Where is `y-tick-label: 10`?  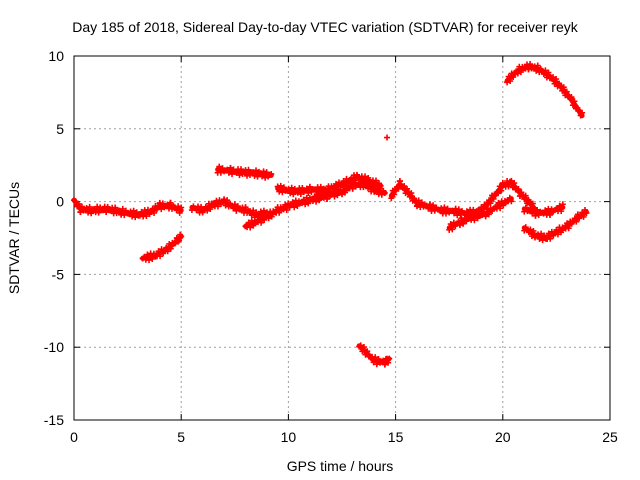 y-tick-label: 10 is located at coordinates (56, 56).